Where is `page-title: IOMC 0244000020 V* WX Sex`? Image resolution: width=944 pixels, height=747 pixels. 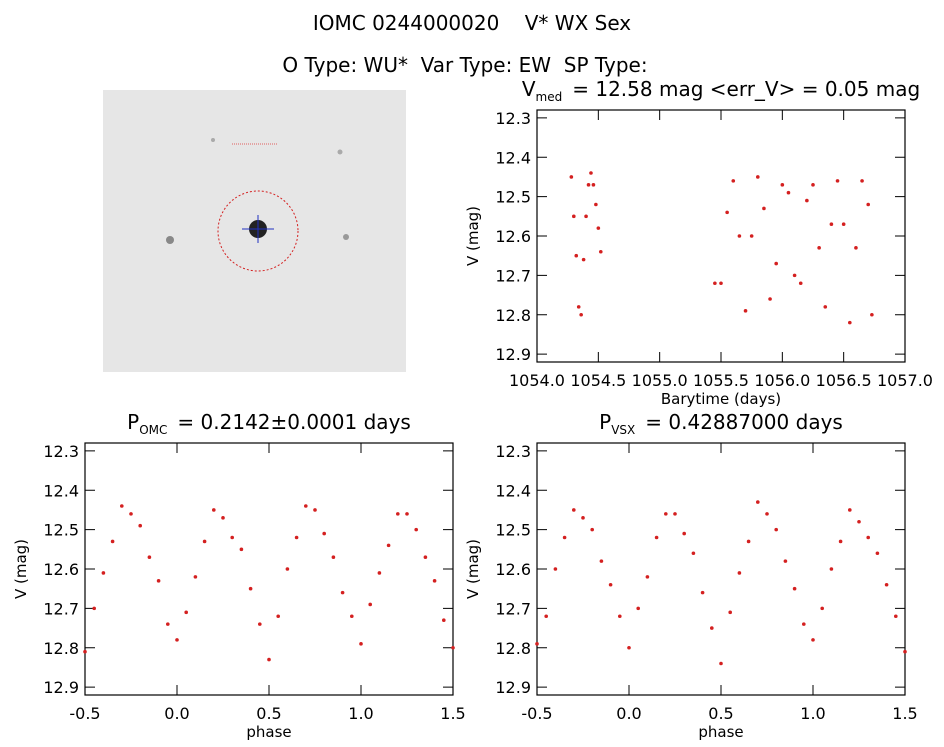 page-title: IOMC 0244000020 V* WX Sex is located at coordinates (472, 23).